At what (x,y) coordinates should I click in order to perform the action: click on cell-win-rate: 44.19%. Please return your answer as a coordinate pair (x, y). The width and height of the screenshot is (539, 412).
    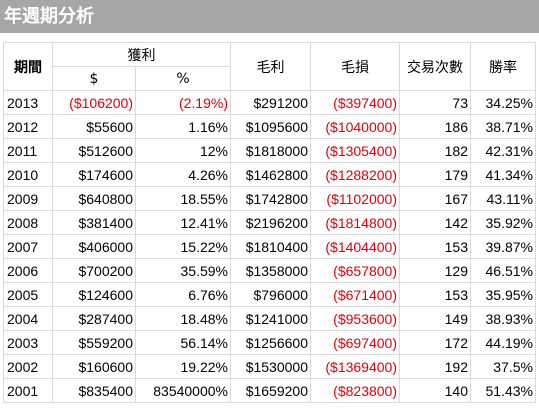
    Looking at the image, I should click on (503, 342).